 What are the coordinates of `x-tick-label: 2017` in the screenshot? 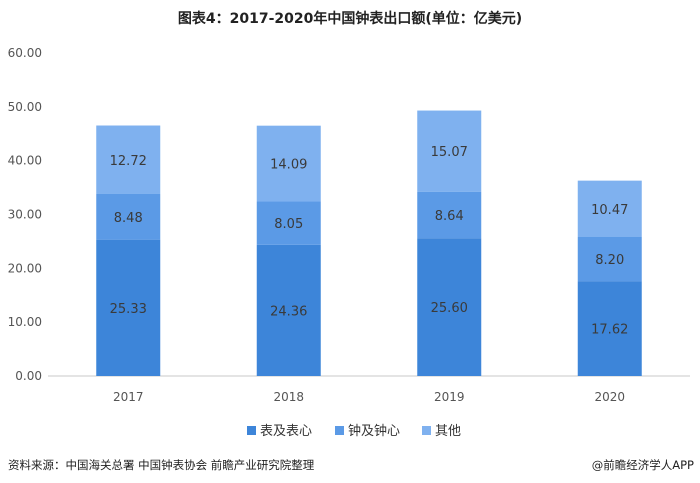 It's located at (128, 397).